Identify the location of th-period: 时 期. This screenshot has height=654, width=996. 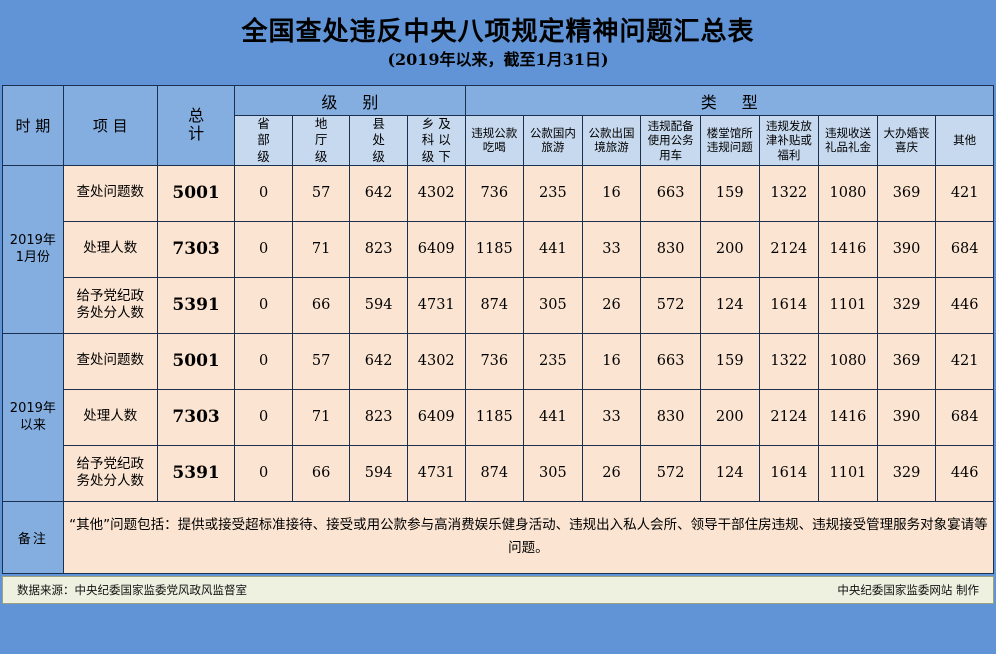
(33, 125).